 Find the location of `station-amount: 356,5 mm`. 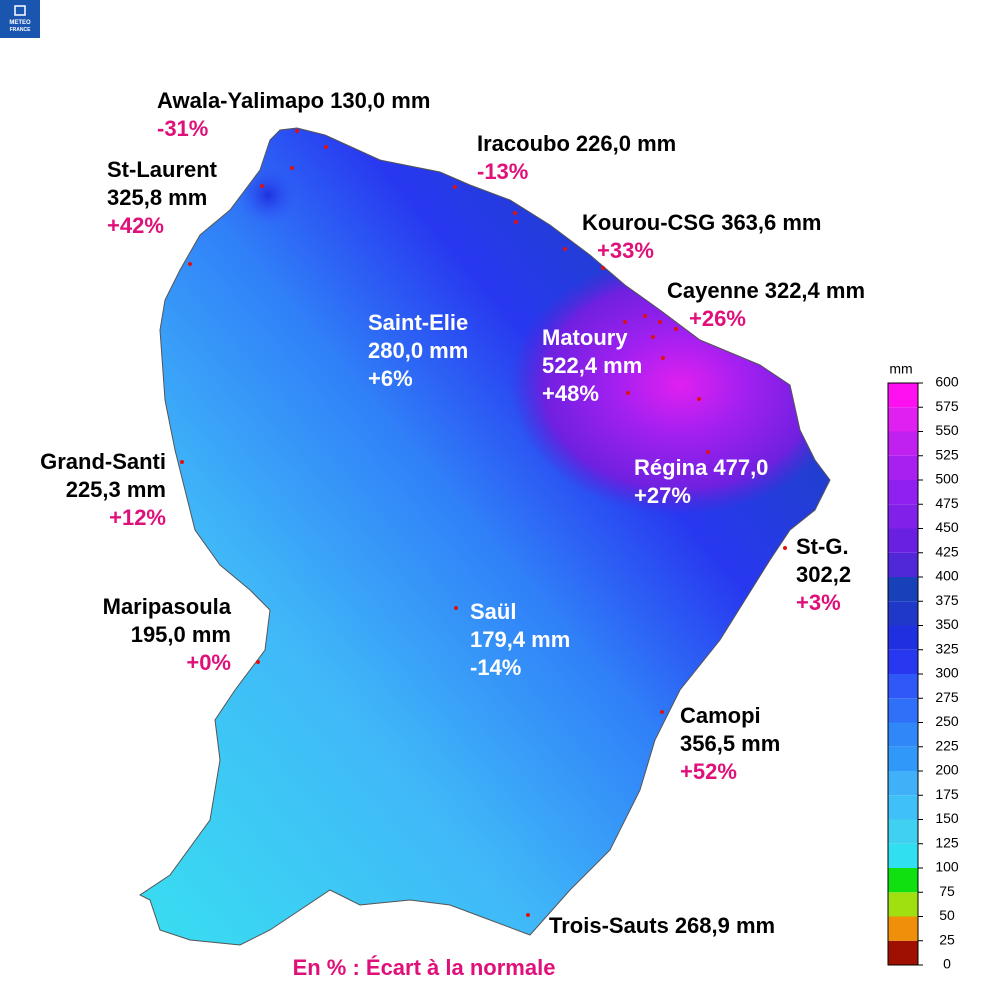

station-amount: 356,5 mm is located at coordinates (730, 743).